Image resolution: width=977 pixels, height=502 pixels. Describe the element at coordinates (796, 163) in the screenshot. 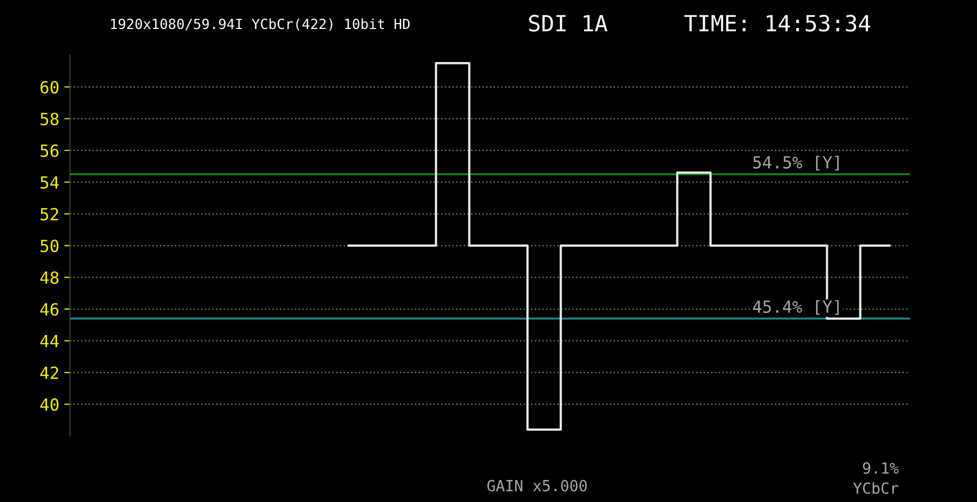

I see `ref-line-label: 54.5% [Y]` at that location.